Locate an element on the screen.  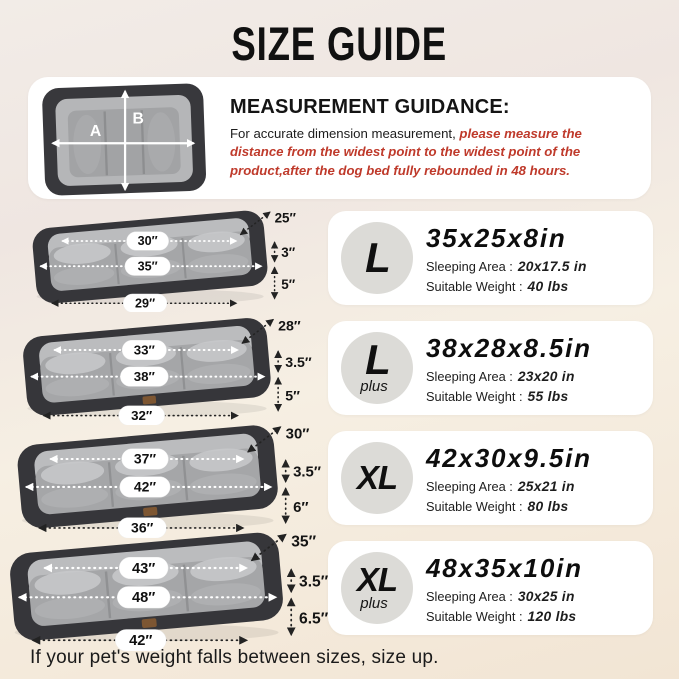
sleeping-area-line: Sleeping Area :23x20 in is located at coordinates (509, 376).